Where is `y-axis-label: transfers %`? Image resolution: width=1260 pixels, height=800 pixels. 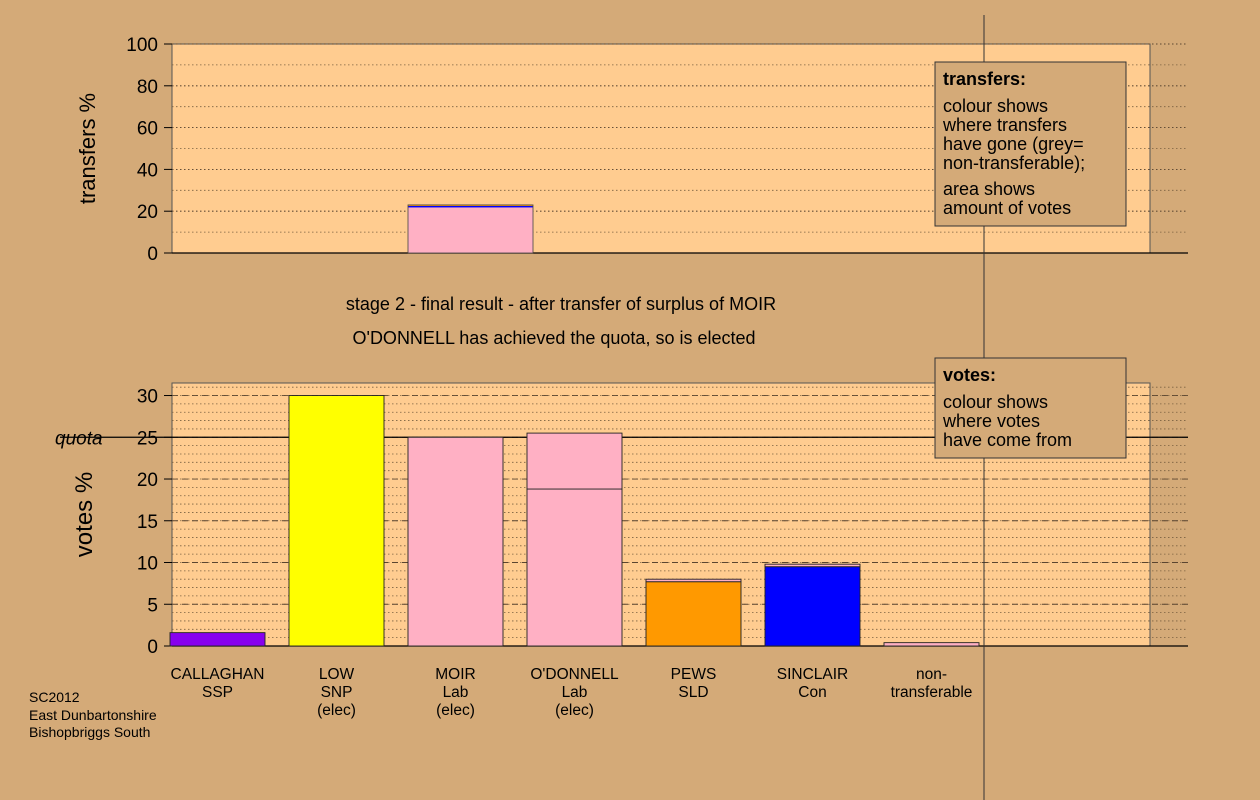
y-axis-label: transfers % is located at coordinates (87, 148).